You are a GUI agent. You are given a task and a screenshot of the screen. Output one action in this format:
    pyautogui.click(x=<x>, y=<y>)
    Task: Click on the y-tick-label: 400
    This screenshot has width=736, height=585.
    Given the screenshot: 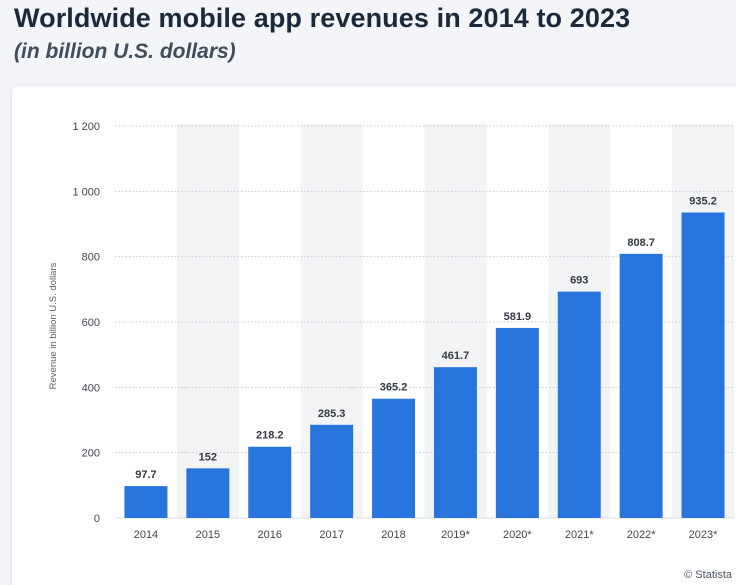 What is the action you would take?
    pyautogui.click(x=91, y=388)
    